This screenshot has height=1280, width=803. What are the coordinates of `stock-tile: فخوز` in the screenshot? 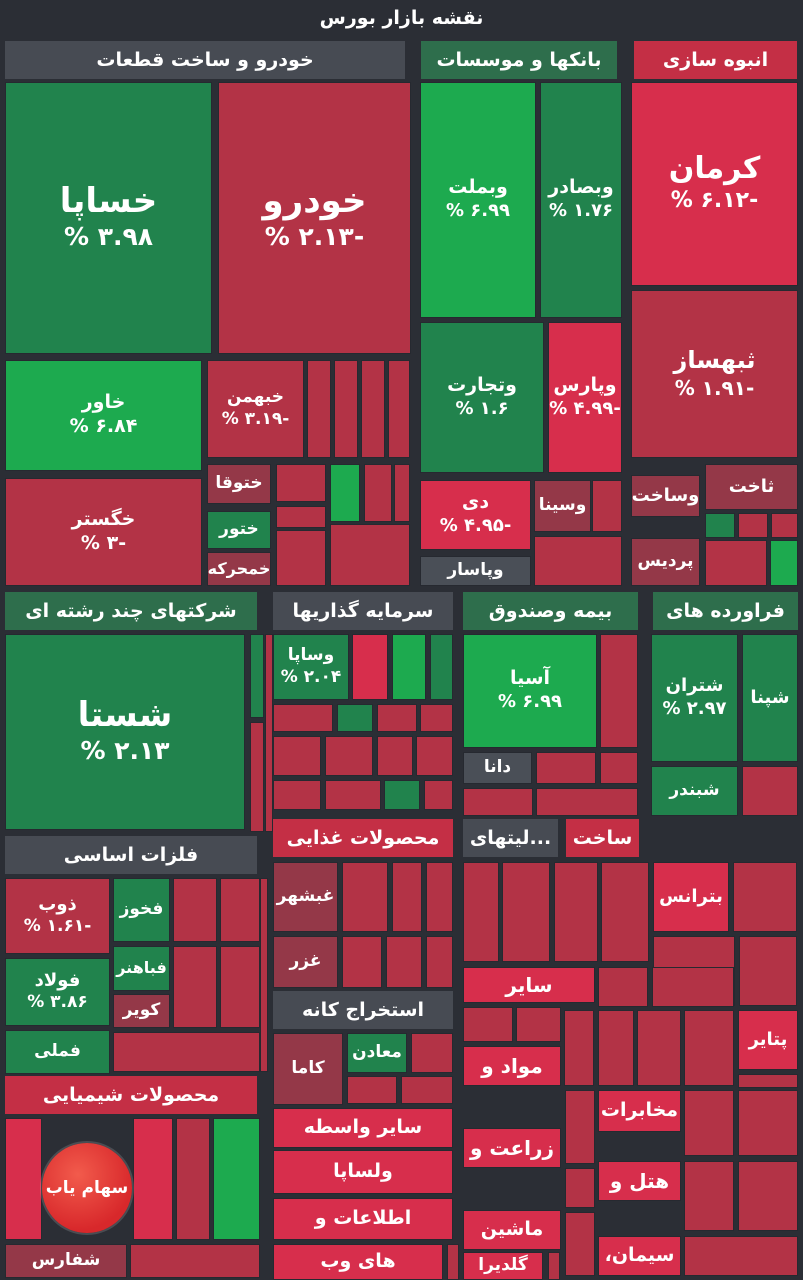 It's located at (141, 910).